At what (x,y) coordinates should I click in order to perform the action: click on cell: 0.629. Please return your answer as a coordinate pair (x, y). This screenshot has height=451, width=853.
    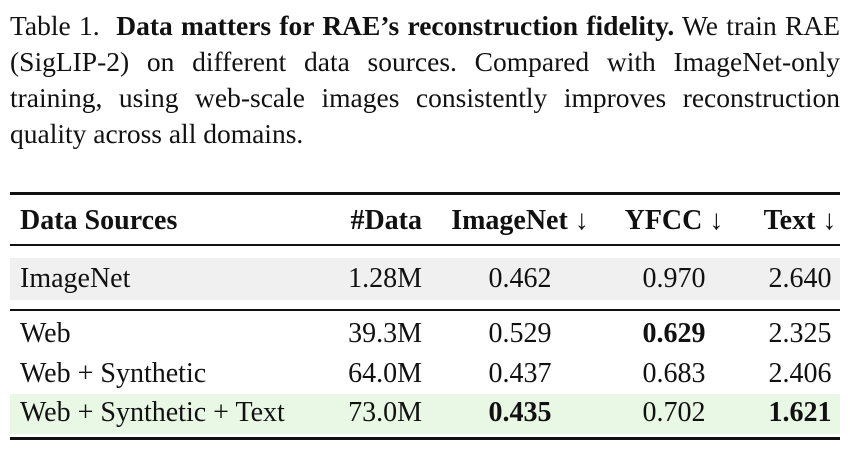
    Looking at the image, I should click on (674, 333).